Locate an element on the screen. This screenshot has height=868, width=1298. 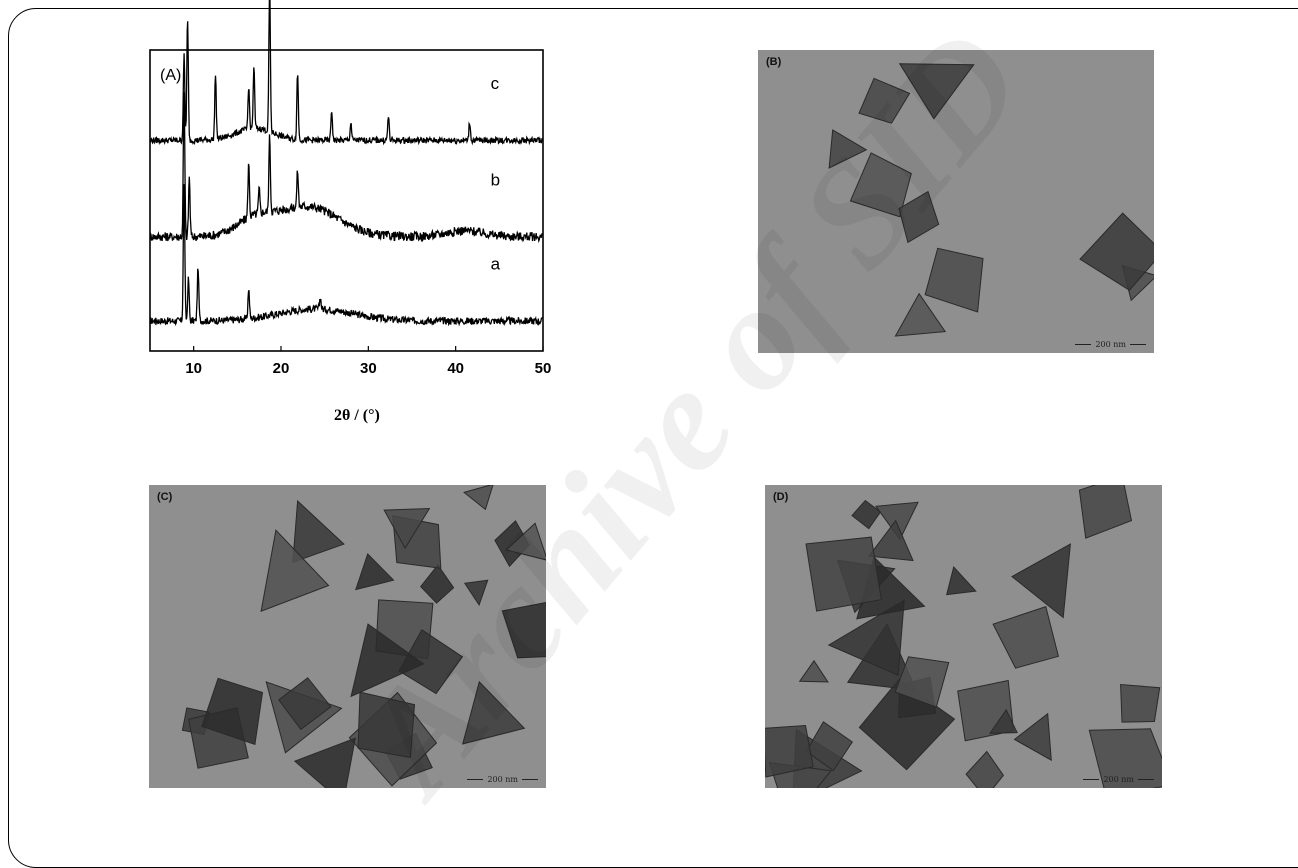
panel-label-a: (A) is located at coordinates (170, 75).